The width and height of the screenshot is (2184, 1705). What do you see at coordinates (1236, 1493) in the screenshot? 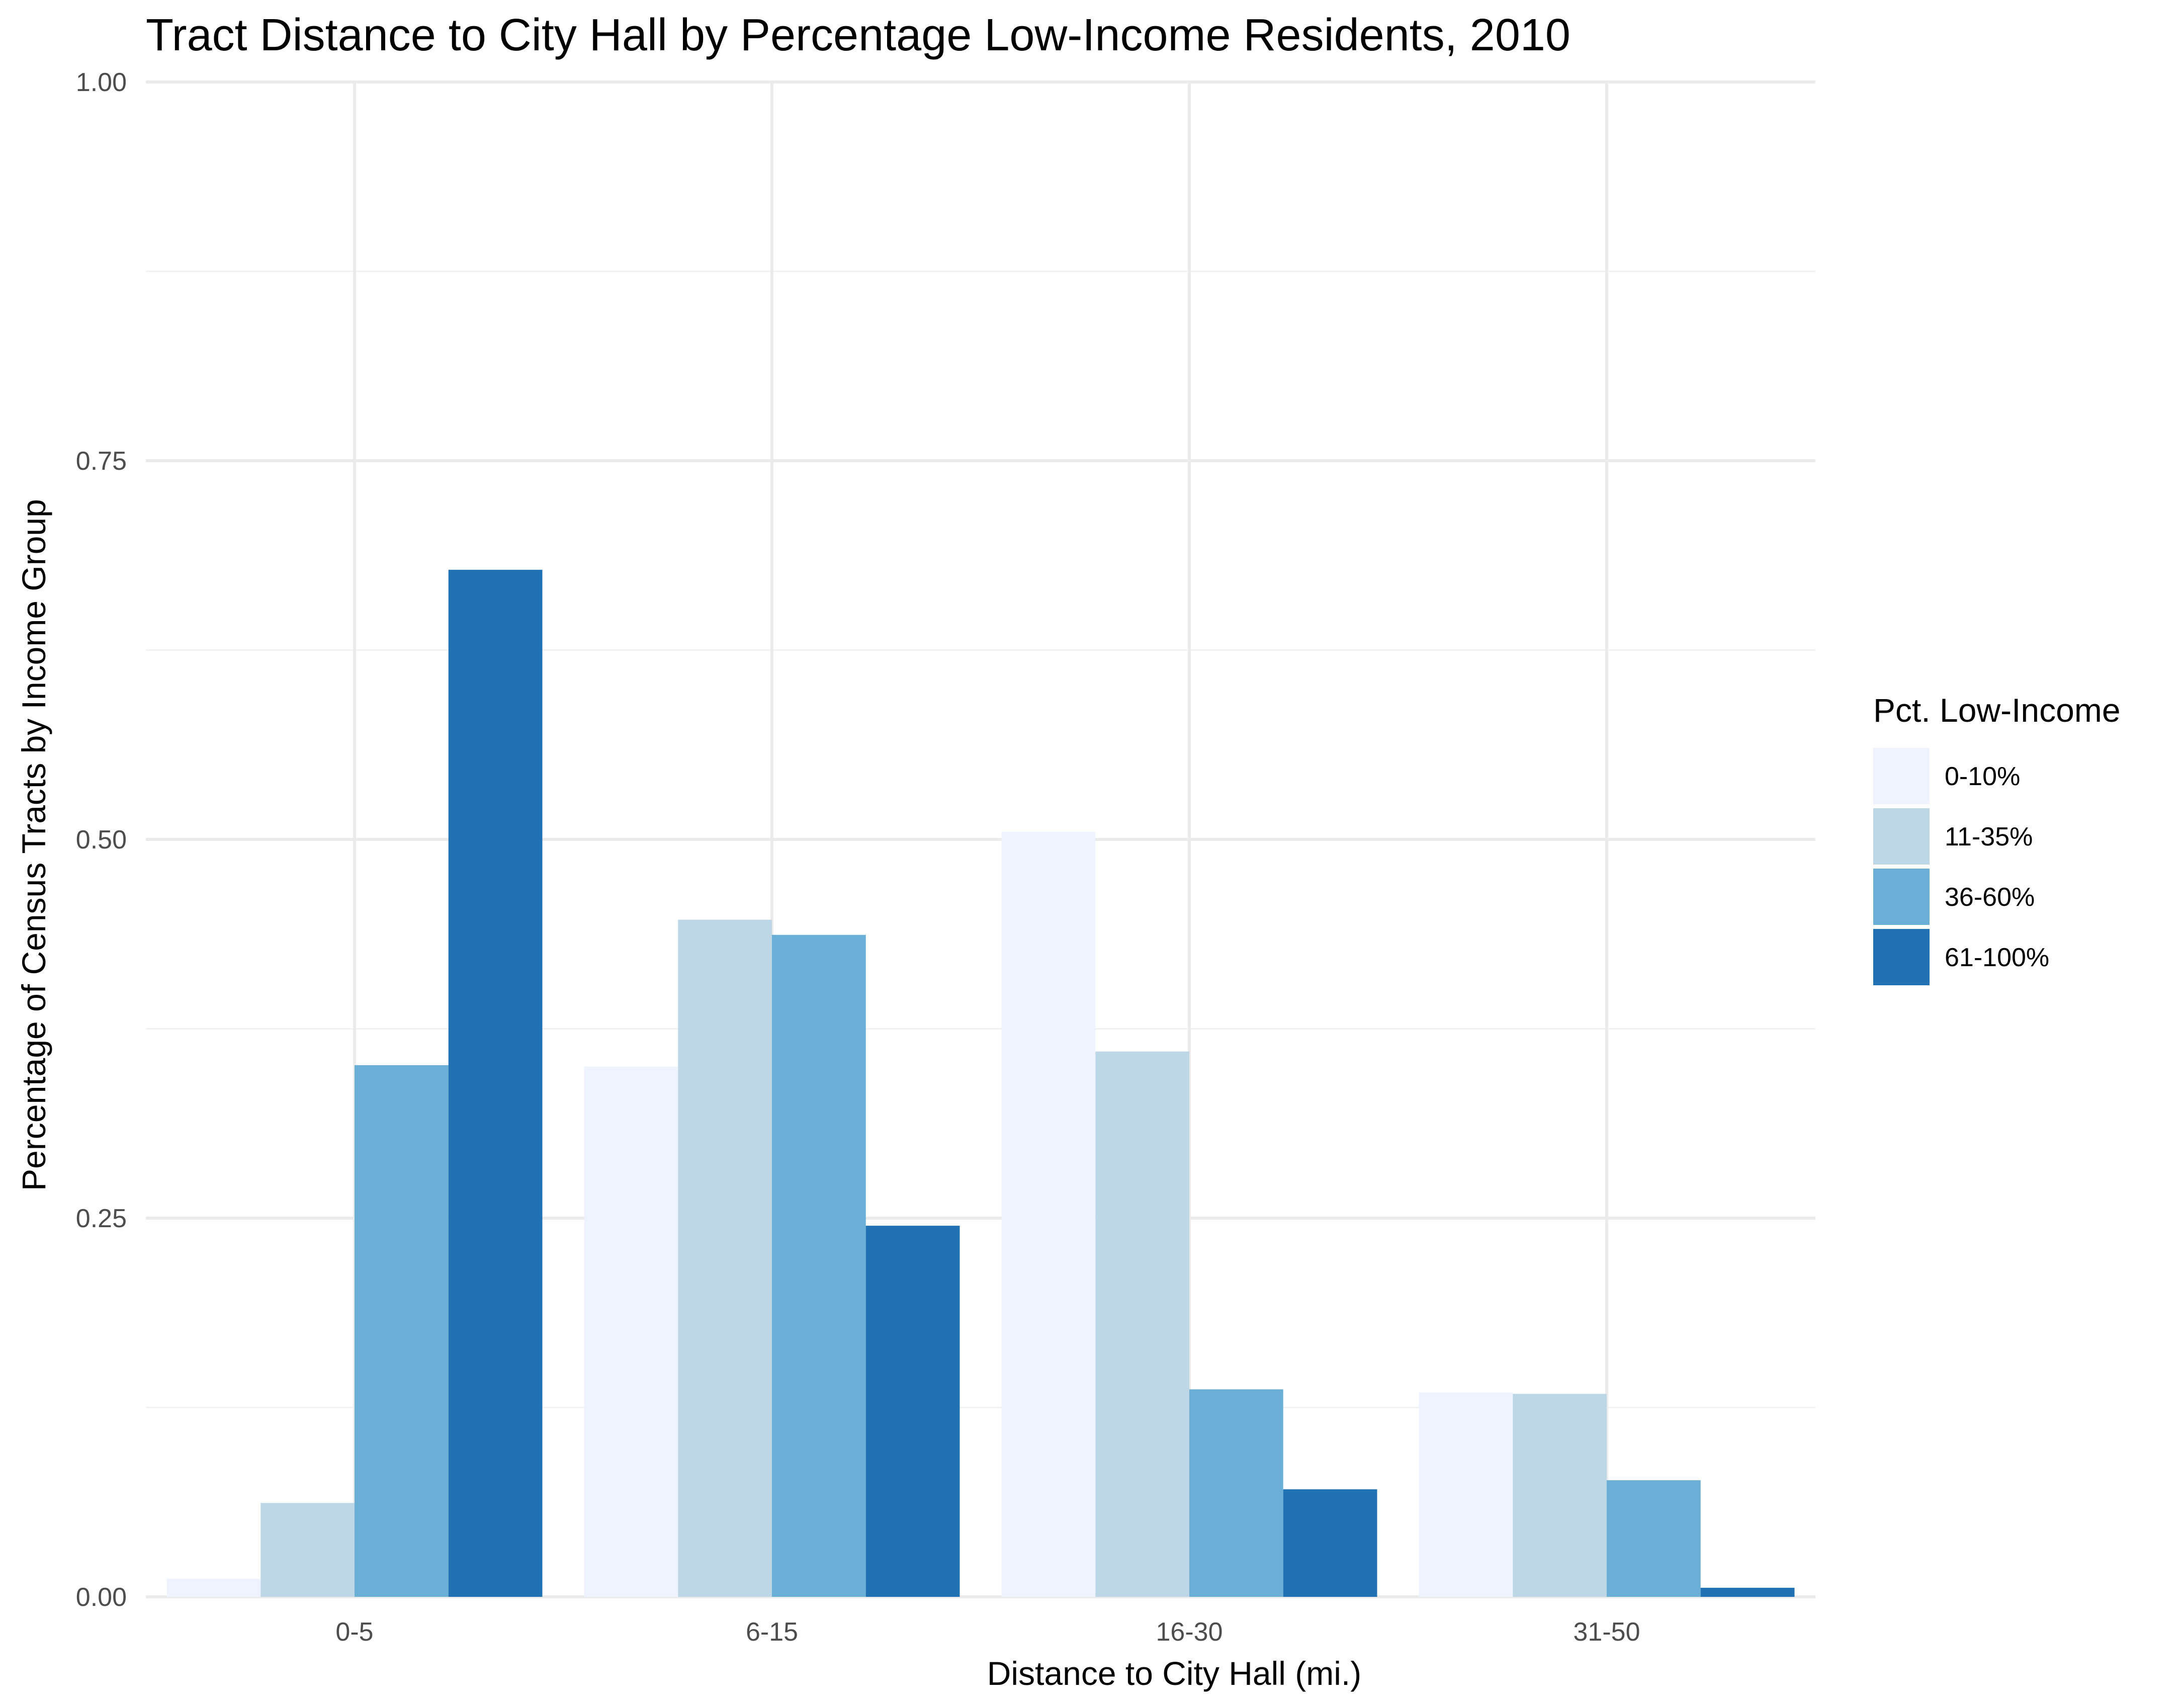
I see `bar-16-30-36-60%` at bounding box center [1236, 1493].